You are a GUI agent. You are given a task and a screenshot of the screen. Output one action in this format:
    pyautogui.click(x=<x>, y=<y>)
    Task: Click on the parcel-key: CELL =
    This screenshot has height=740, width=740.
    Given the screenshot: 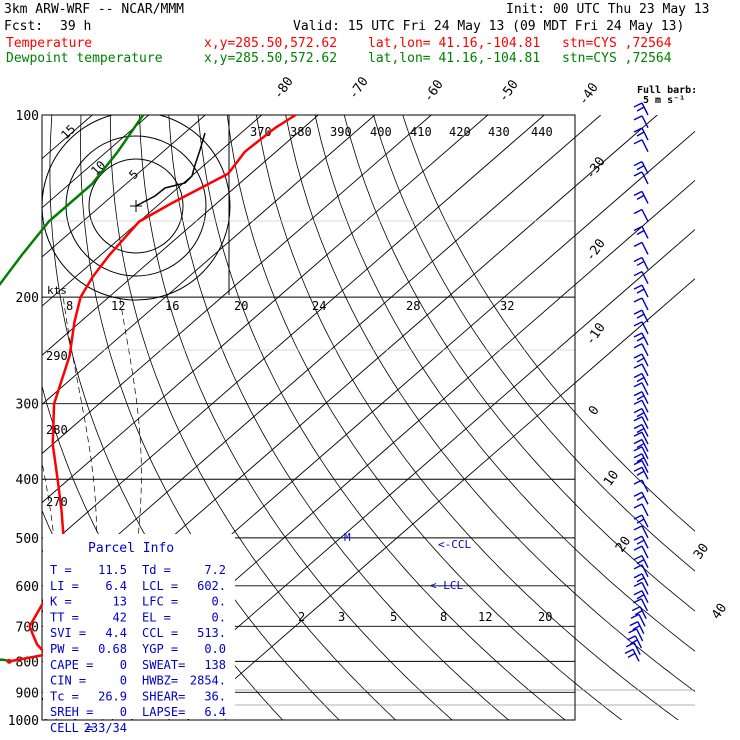 What is the action you would take?
    pyautogui.click(x=71, y=728)
    